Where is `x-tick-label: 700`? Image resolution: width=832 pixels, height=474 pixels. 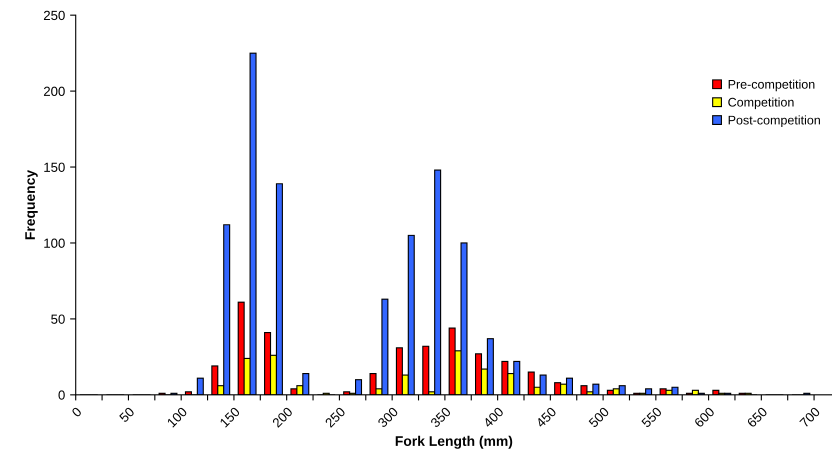 x-tick-label: 700 is located at coordinates (810, 417).